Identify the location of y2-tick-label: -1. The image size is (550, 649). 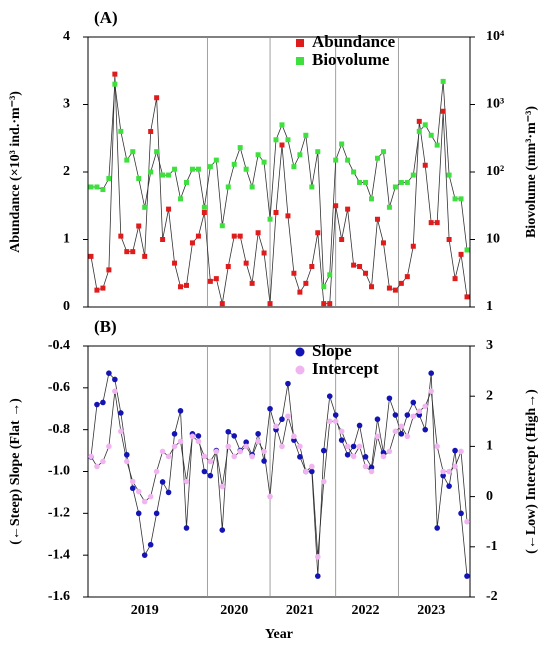
(492, 546).